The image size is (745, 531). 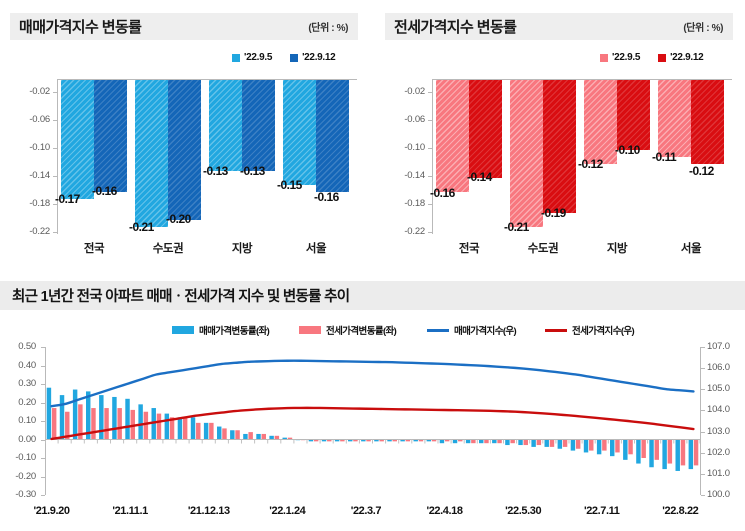 What do you see at coordinates (590, 330) in the screenshot?
I see `legend-item-jeonse-index: 전세가격지수(우)` at bounding box center [590, 330].